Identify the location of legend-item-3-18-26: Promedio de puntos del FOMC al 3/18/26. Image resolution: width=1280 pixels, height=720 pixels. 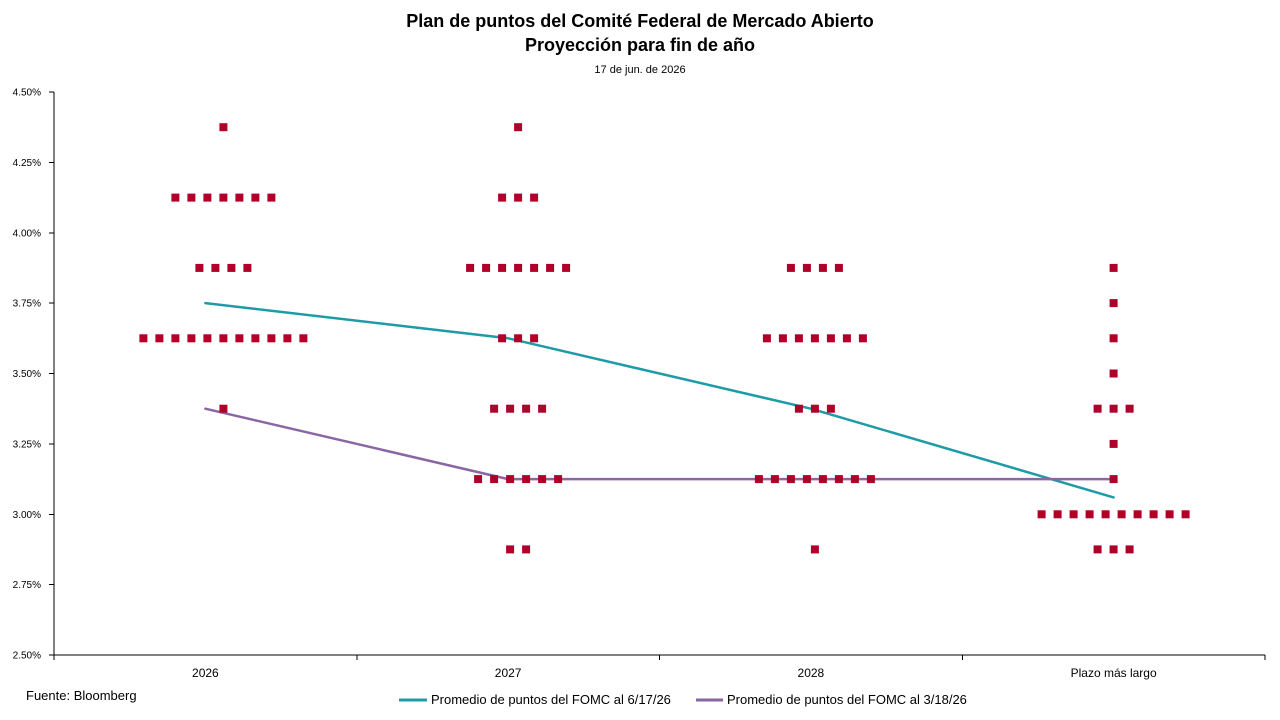
(831, 699).